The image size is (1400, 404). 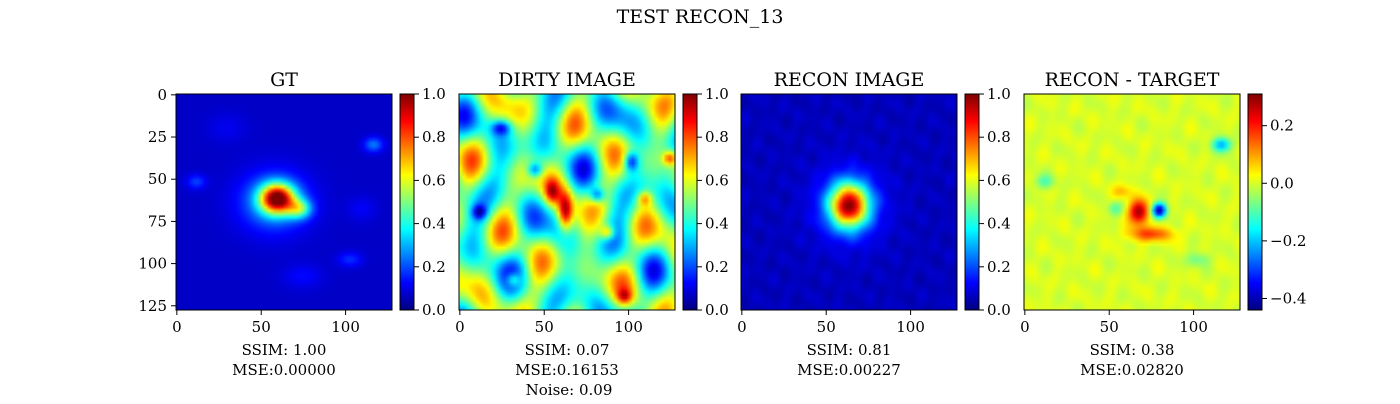 I want to click on y-tick-label: 50, so click(x=157, y=179).